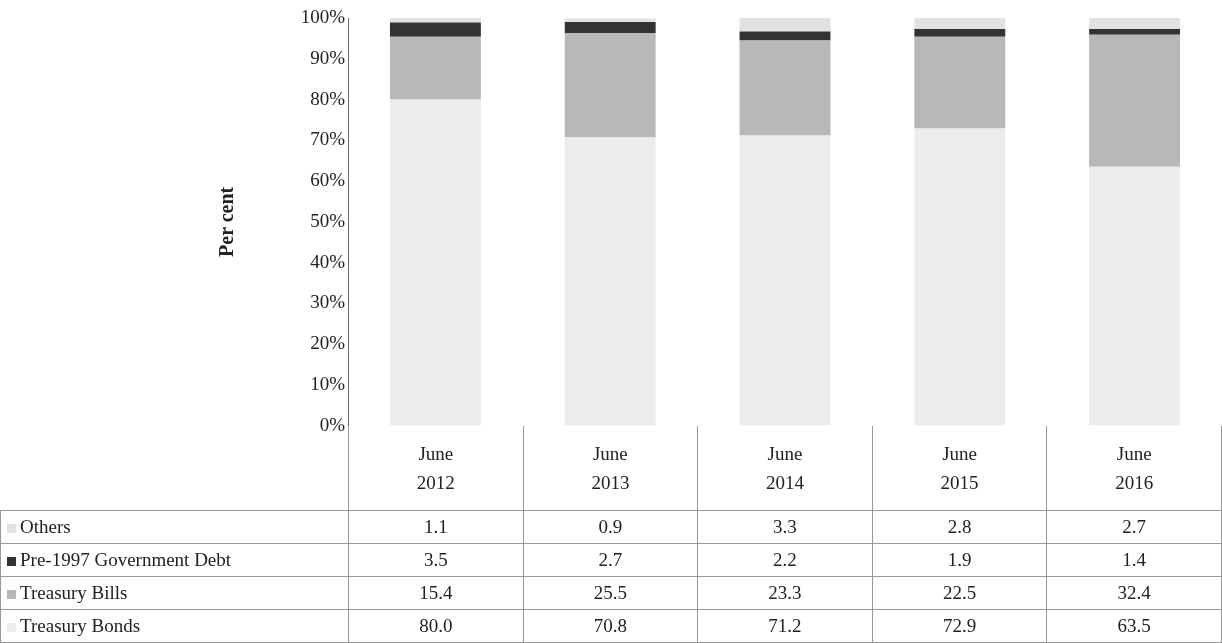 The image size is (1222, 643). What do you see at coordinates (226, 221) in the screenshot?
I see `y-axis-title: Per cent` at bounding box center [226, 221].